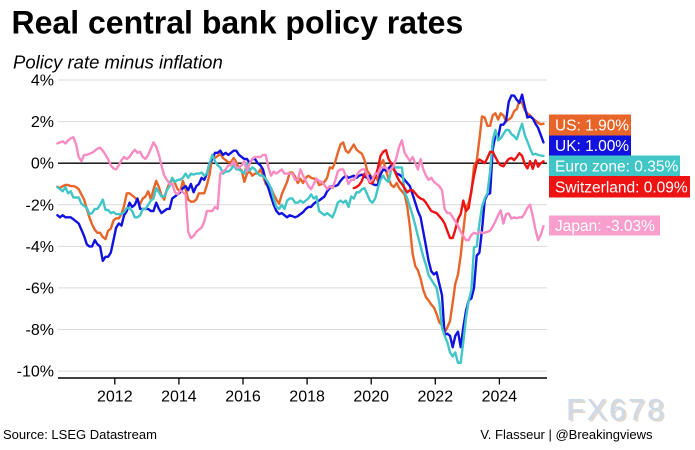  What do you see at coordinates (566, 434) in the screenshot?
I see `svg-text: V. Flasseur | @Breakingviews` at bounding box center [566, 434].